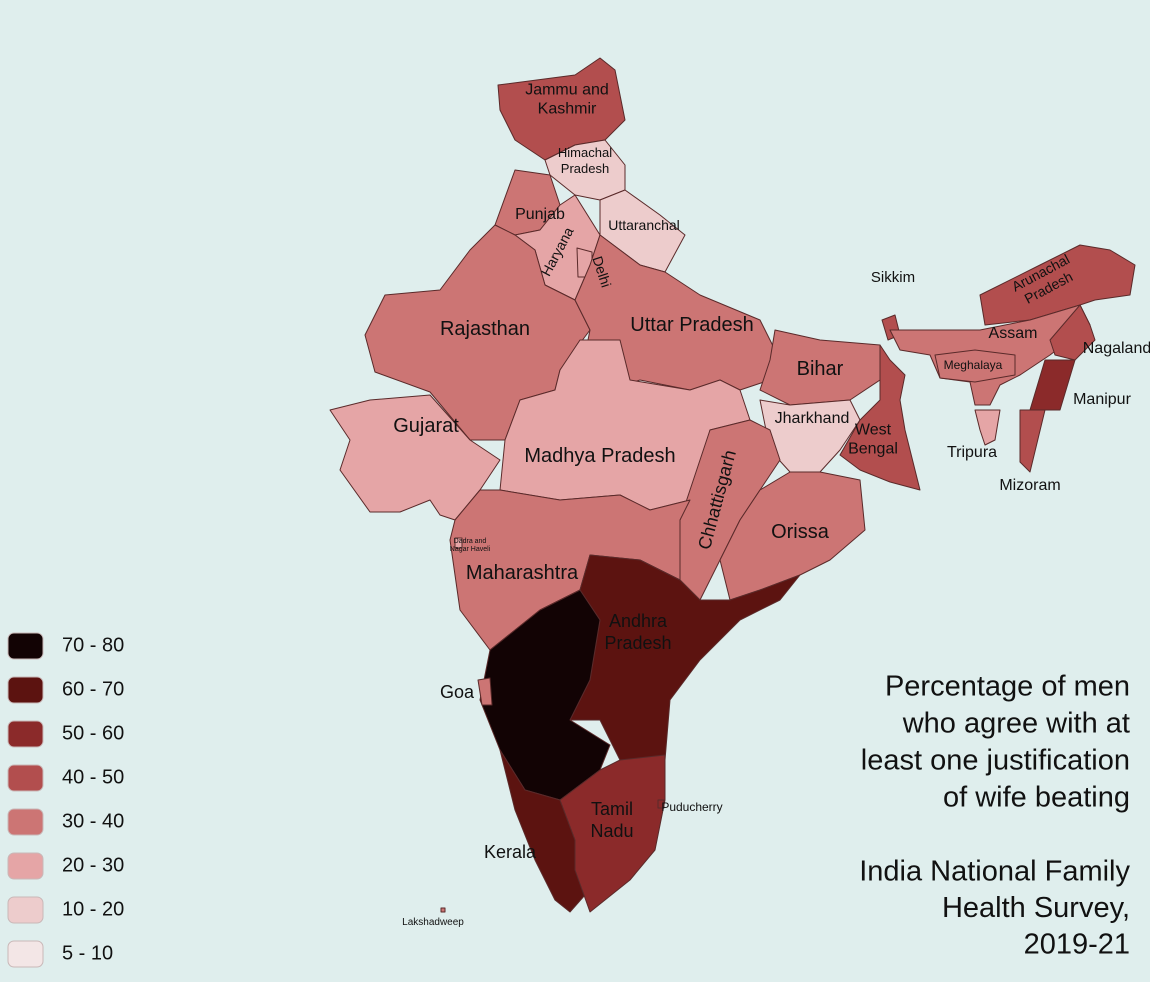 This screenshot has width=1150, height=982. I want to click on state-label: West Bengal, so click(873, 440).